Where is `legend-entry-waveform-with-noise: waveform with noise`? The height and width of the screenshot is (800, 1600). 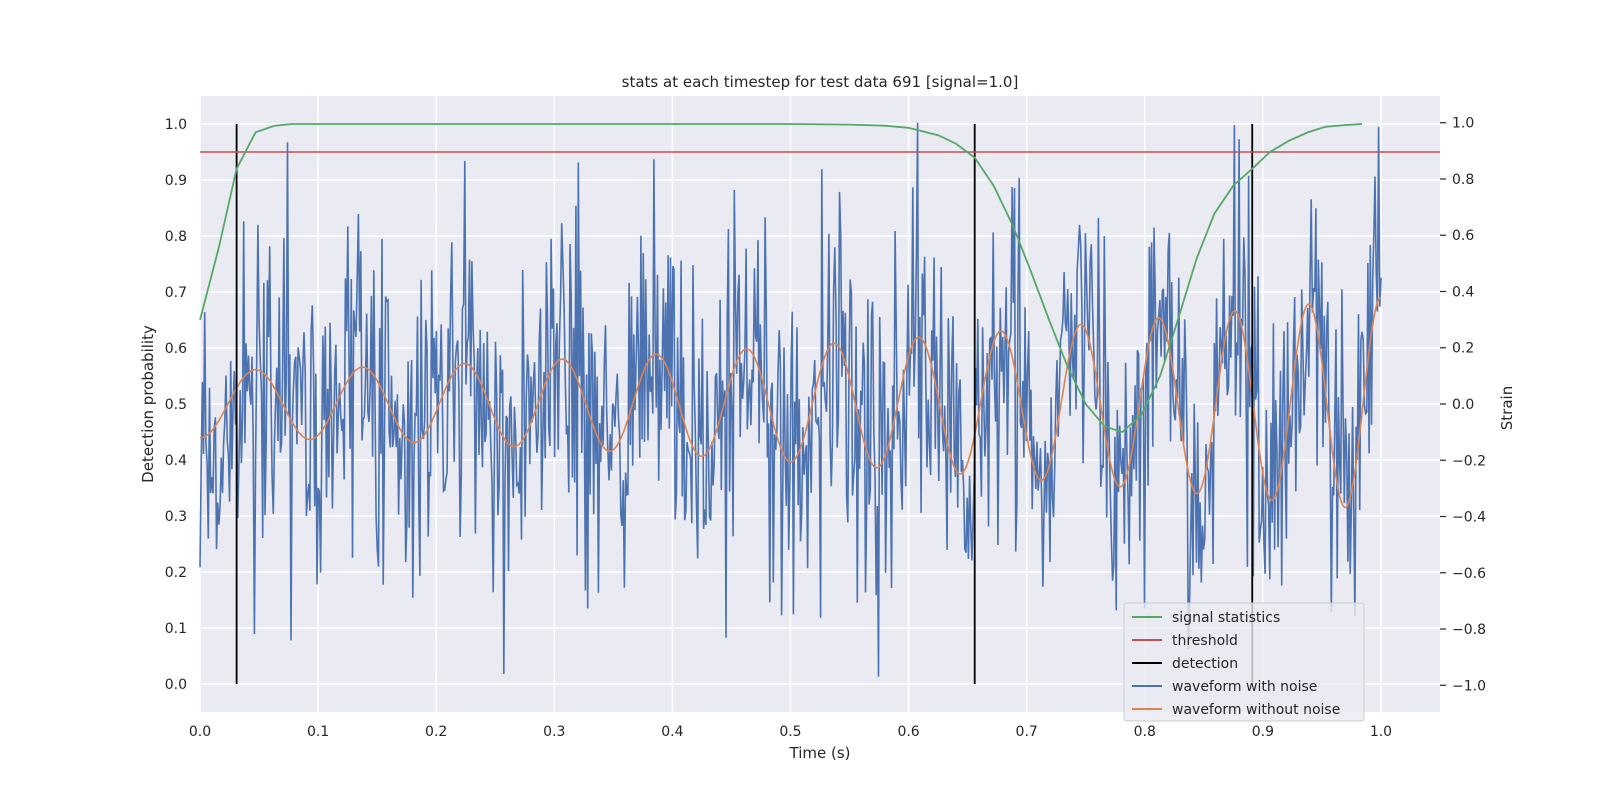 legend-entry-waveform-with-noise: waveform with noise is located at coordinates (1224, 687).